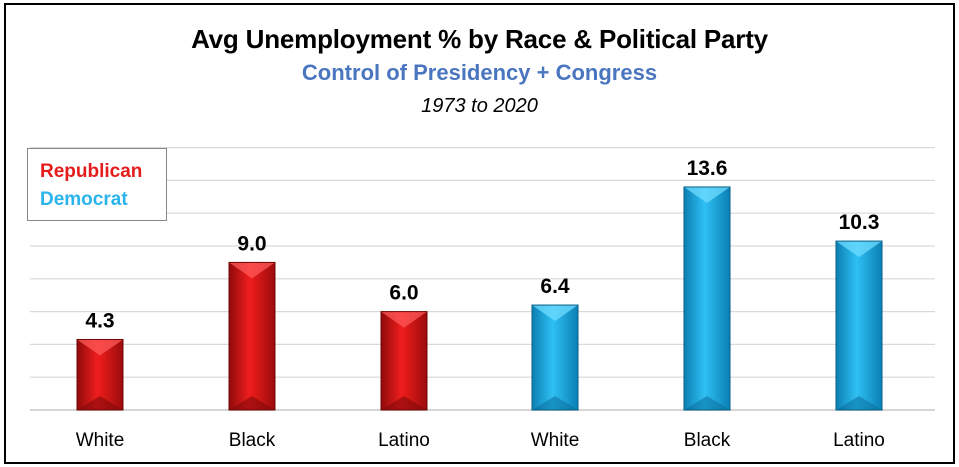  What do you see at coordinates (99, 320) in the screenshot?
I see `value-label: 4.3` at bounding box center [99, 320].